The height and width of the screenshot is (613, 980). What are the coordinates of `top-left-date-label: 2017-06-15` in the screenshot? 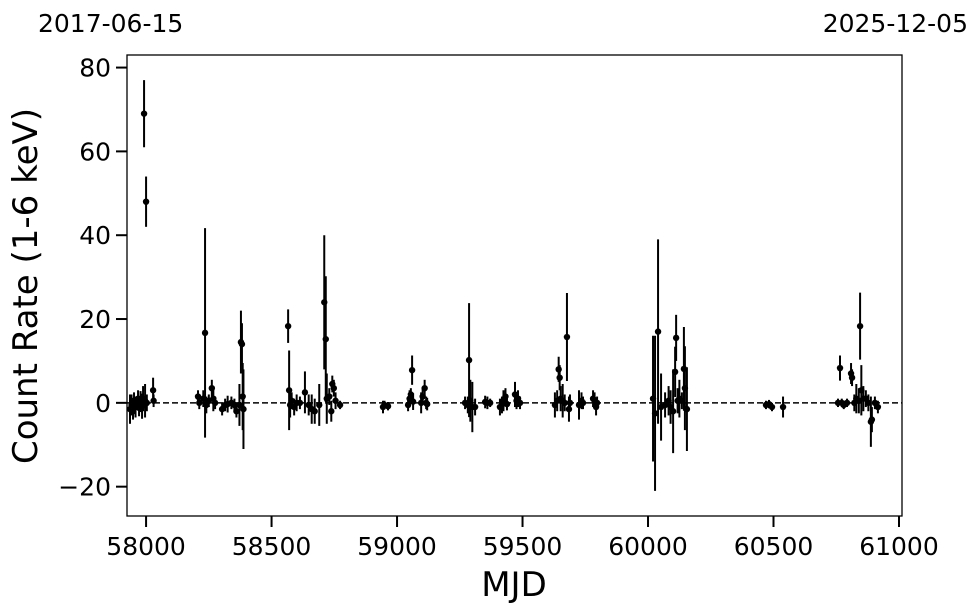 It's located at (110, 23).